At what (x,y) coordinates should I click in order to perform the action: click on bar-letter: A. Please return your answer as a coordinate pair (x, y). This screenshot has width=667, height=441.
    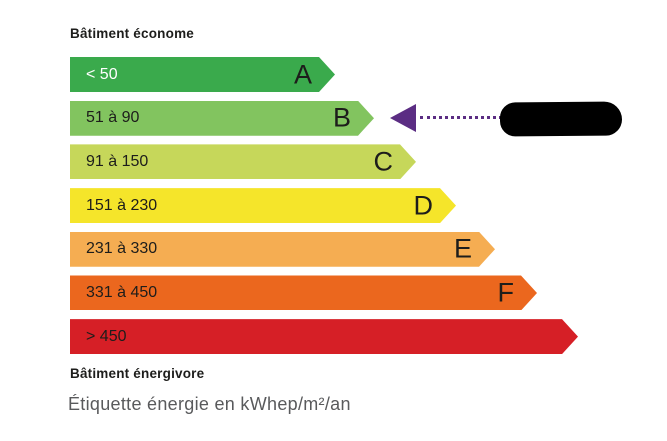
    Looking at the image, I should click on (302, 74).